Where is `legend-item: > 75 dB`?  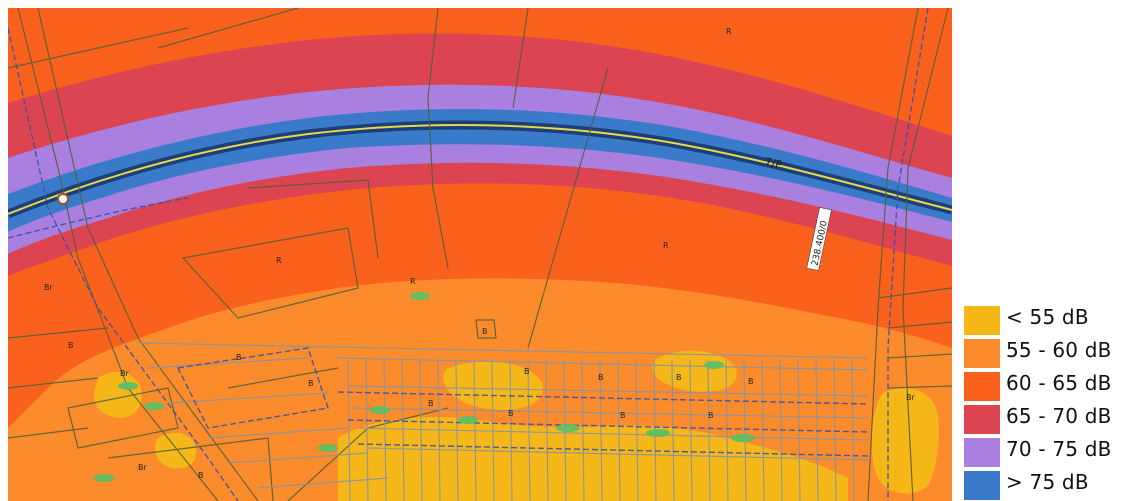
legend-item: > 75 dB is located at coordinates (1050, 484).